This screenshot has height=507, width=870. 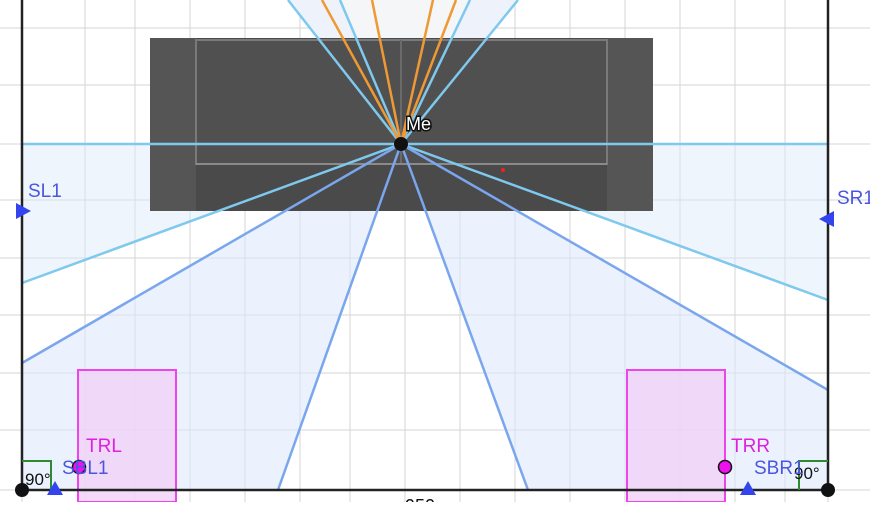 I want to click on corner-node-right, so click(x=828, y=490).